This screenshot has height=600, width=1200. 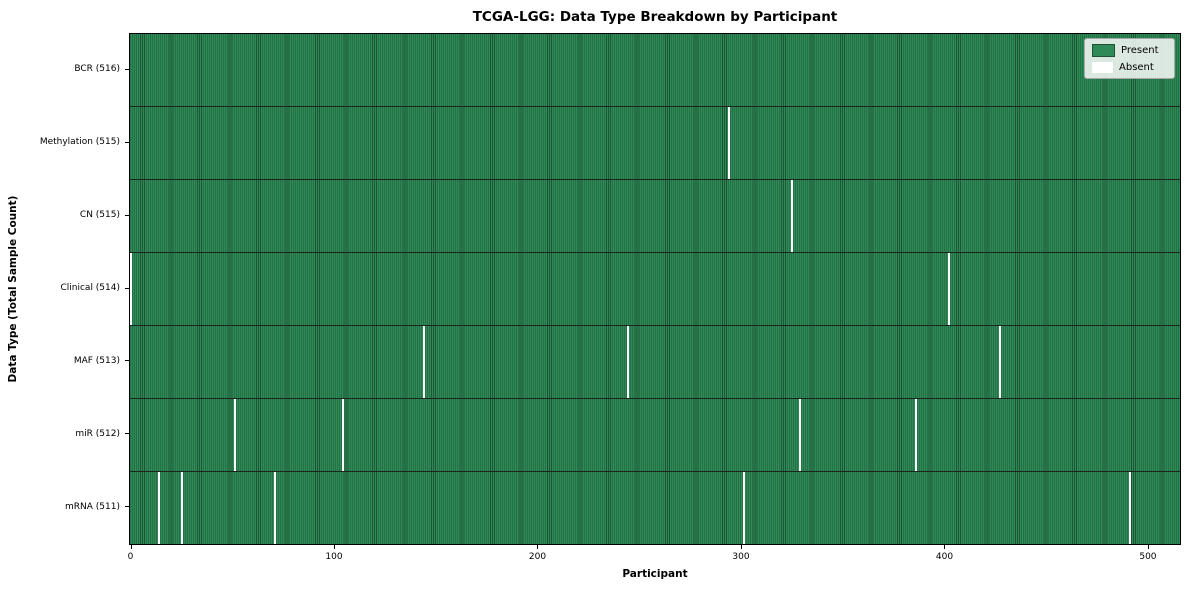 I want to click on x-tick-label-300: 300, so click(x=741, y=557).